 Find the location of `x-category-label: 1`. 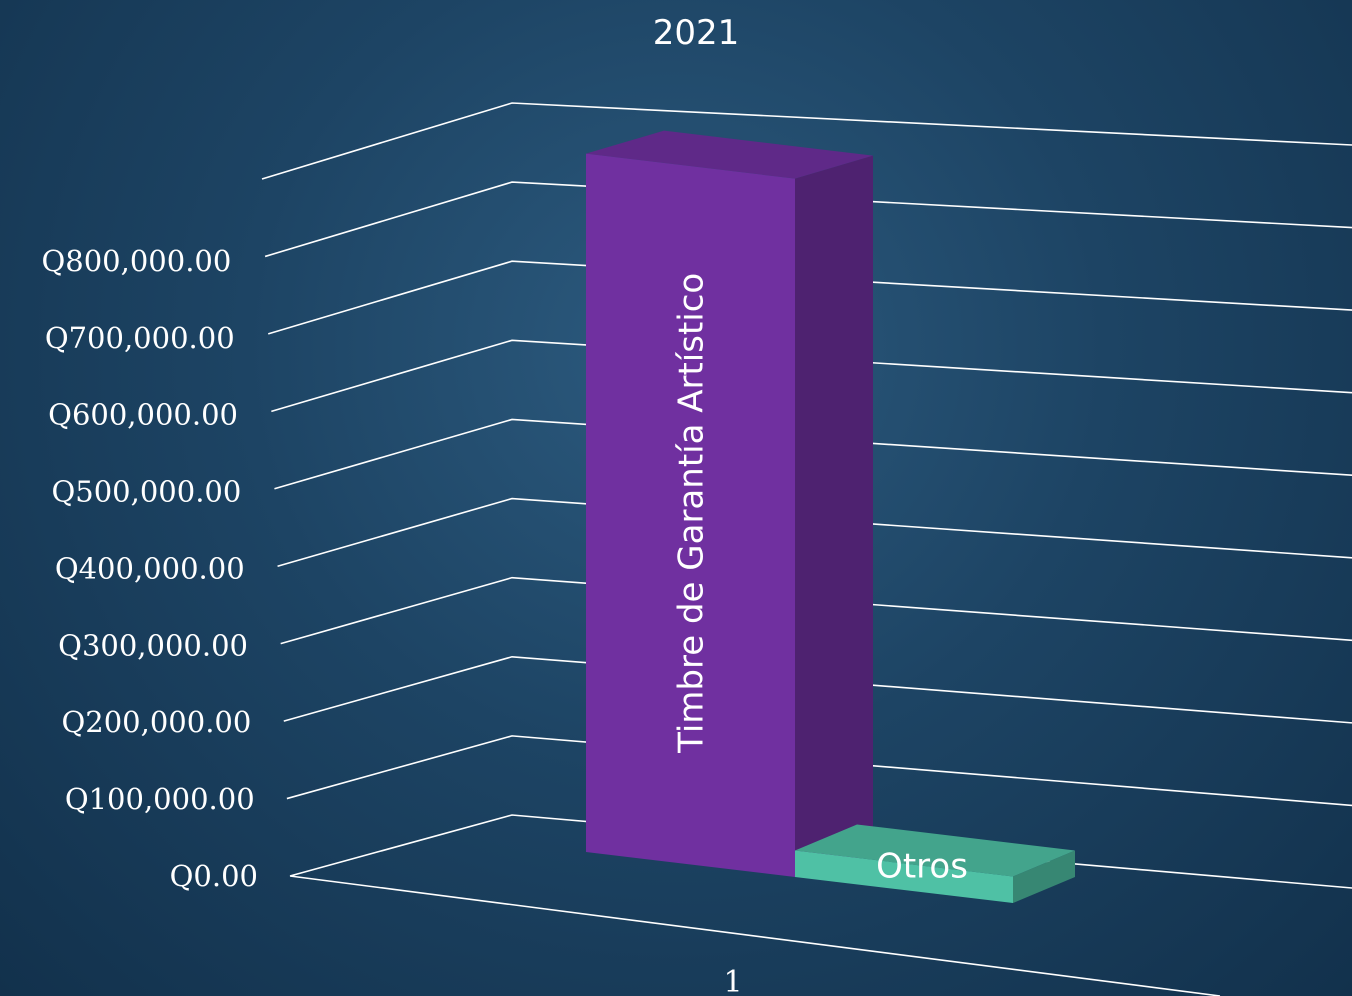

x-category-label: 1 is located at coordinates (732, 980).